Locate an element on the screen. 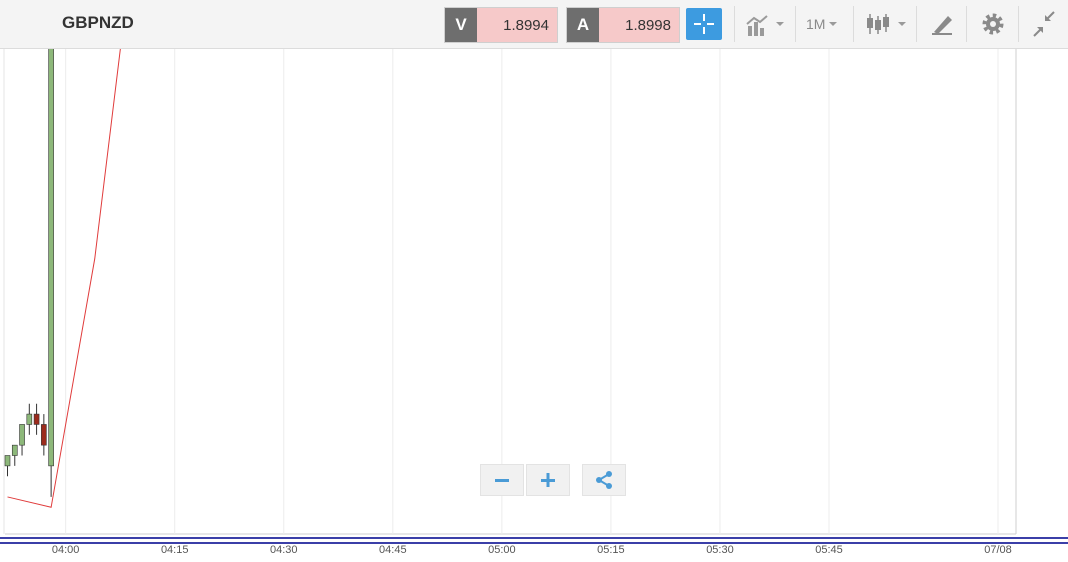 The width and height of the screenshot is (1068, 562). x-tick-label: 04:30 is located at coordinates (284, 550).